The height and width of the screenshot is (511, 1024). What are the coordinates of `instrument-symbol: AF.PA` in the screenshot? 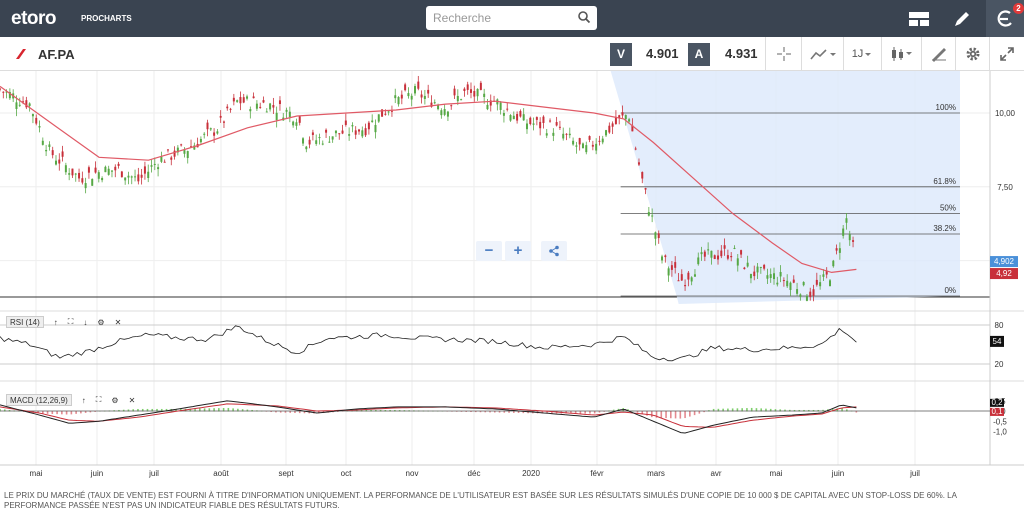 It's located at (56, 54).